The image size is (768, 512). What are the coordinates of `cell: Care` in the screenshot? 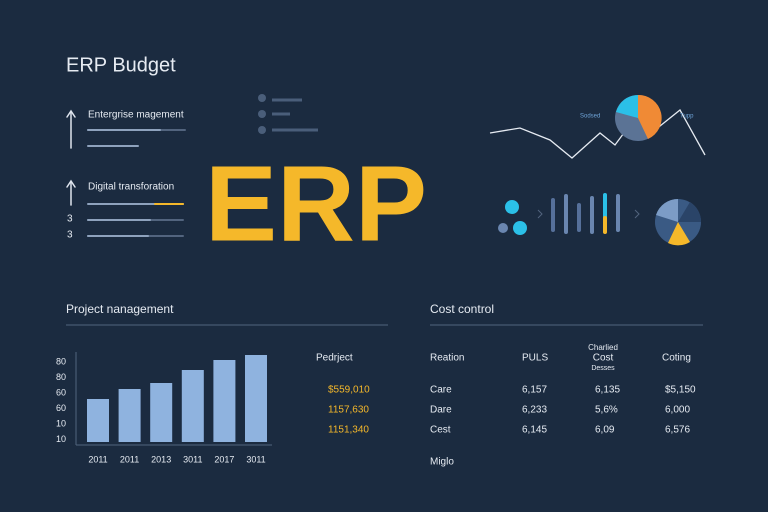 It's located at (441, 390).